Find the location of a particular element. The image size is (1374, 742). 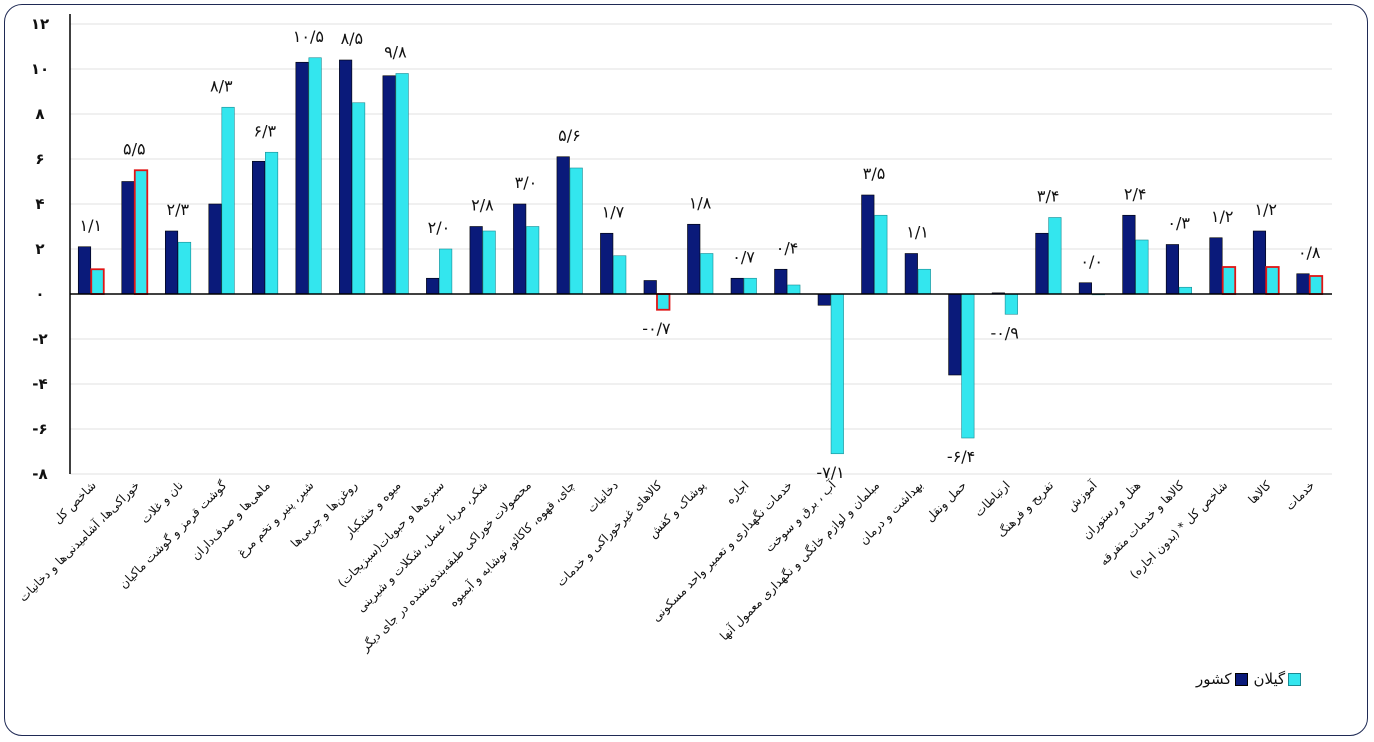

data-label: ۵/۵ is located at coordinates (134, 148).